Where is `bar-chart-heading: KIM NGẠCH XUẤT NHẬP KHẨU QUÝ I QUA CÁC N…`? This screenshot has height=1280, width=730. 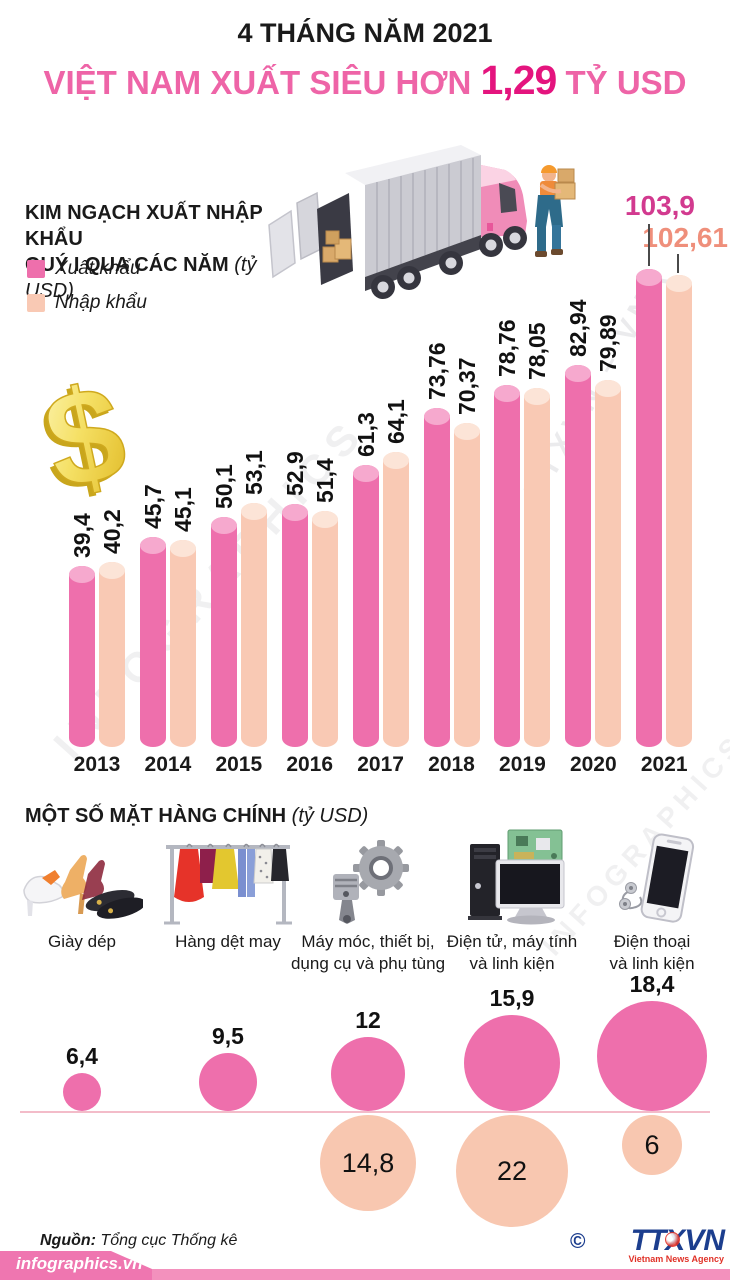
bar-chart-heading: KIM NGẠCH XUẤT NHẬP KHẨU QUÝ I QUA CÁC N… is located at coordinates (165, 252).